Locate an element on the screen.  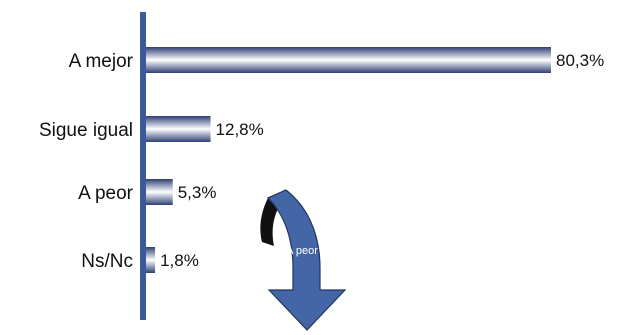
value-label: 5,3% is located at coordinates (197, 192).